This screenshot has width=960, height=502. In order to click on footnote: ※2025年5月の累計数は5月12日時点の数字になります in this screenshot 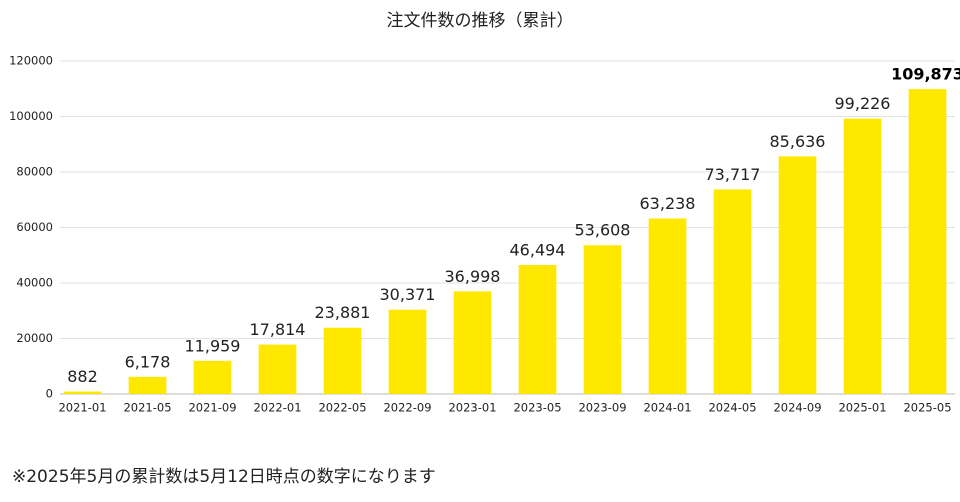, I will do `click(224, 477)`.